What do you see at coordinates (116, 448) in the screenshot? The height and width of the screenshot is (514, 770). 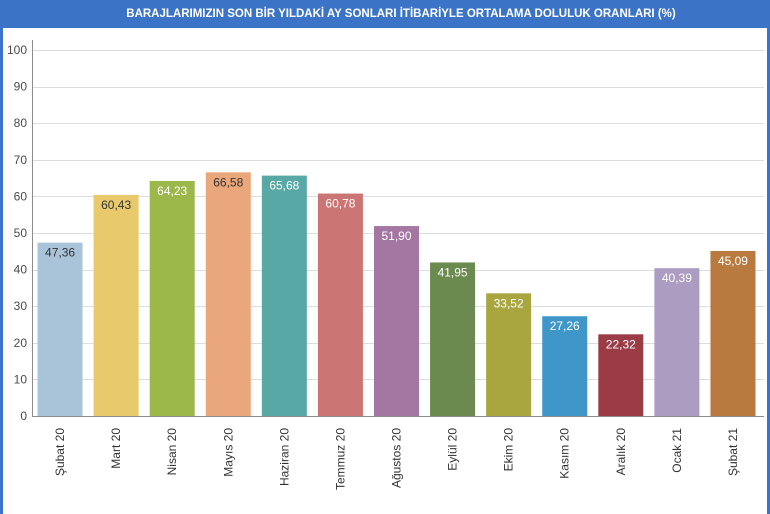 I see `x-label-mart-20: Mart 20` at bounding box center [116, 448].